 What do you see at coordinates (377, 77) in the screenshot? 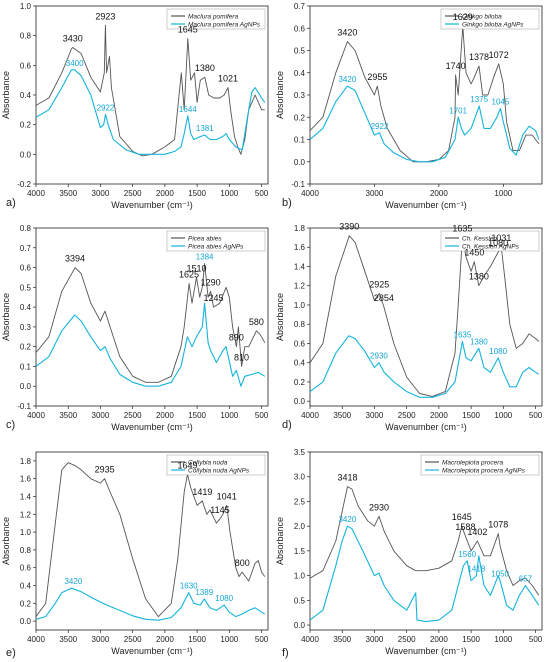
I see `peak-annotation: 2955` at bounding box center [377, 77].